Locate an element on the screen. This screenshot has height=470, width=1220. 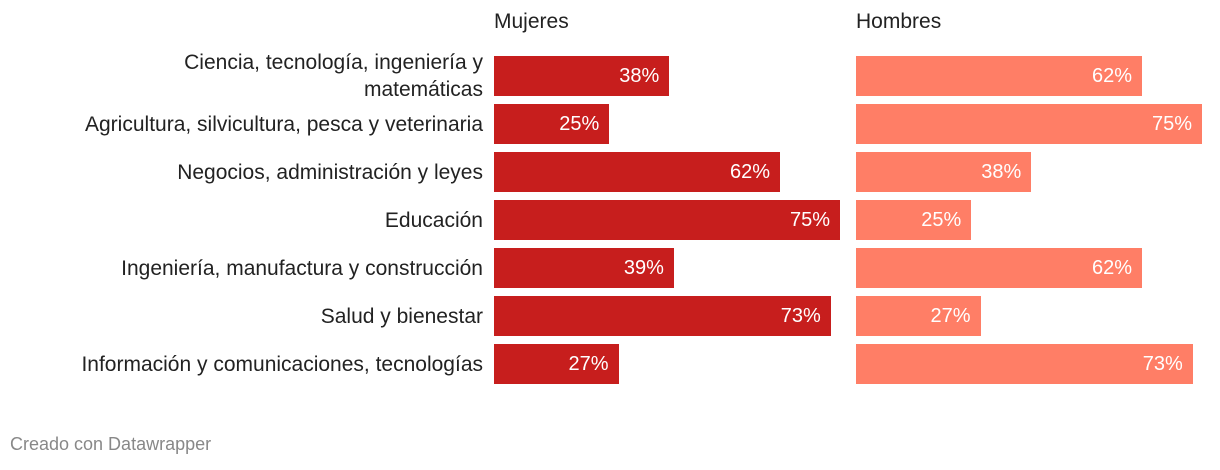
bar-value-label: 39% is located at coordinates (643, 268).